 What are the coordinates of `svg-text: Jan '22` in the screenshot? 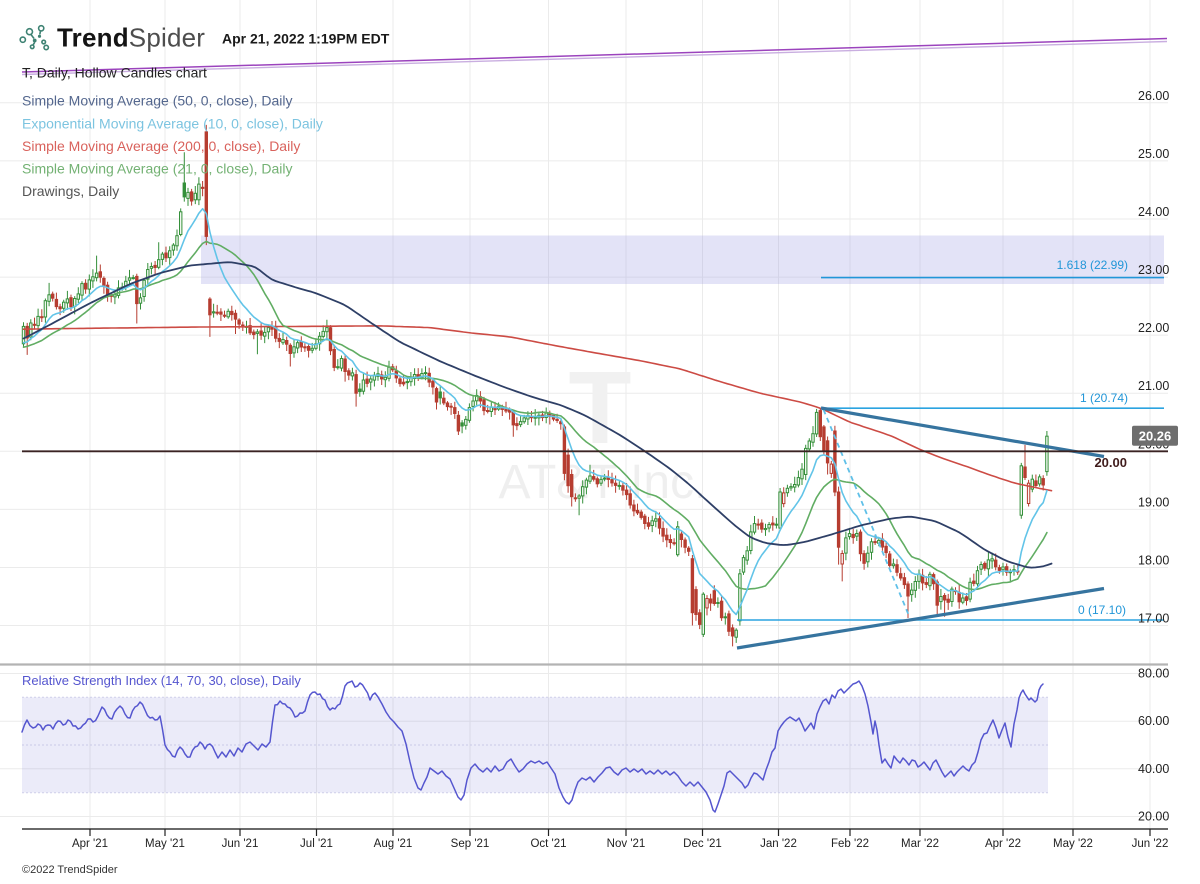 It's located at (778, 844).